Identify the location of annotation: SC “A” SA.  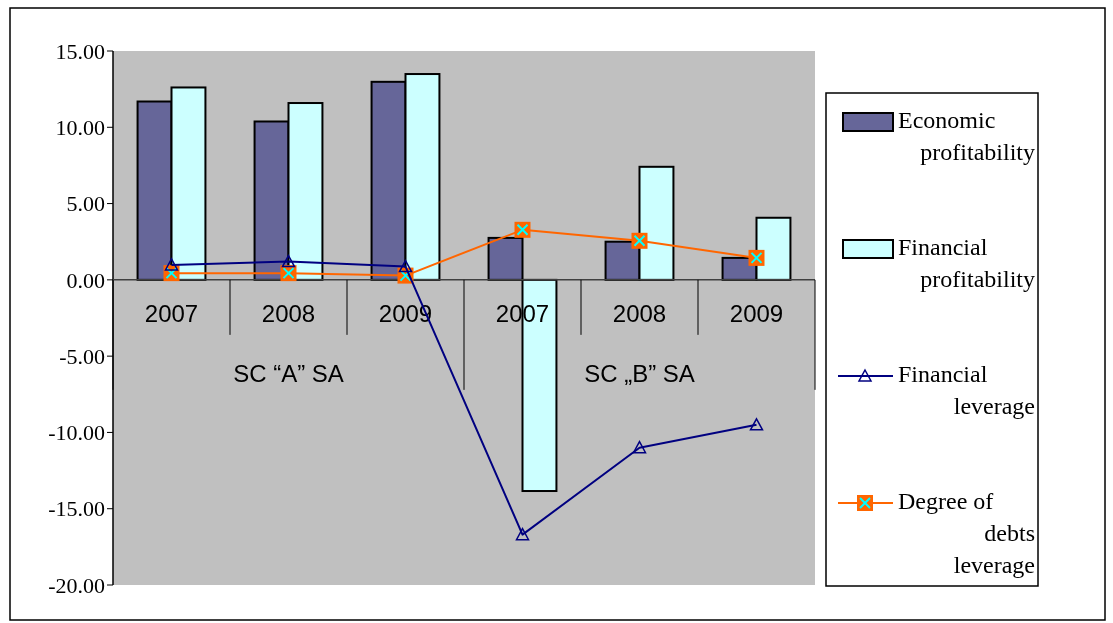
(288, 373).